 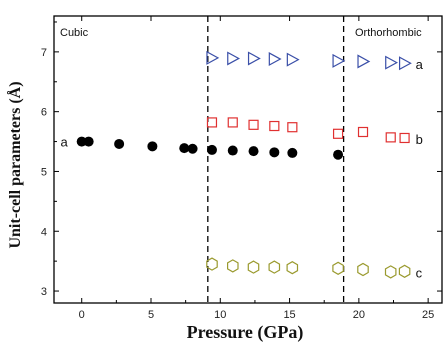 What do you see at coordinates (419, 272) in the screenshot?
I see `series-label-4: c` at bounding box center [419, 272].